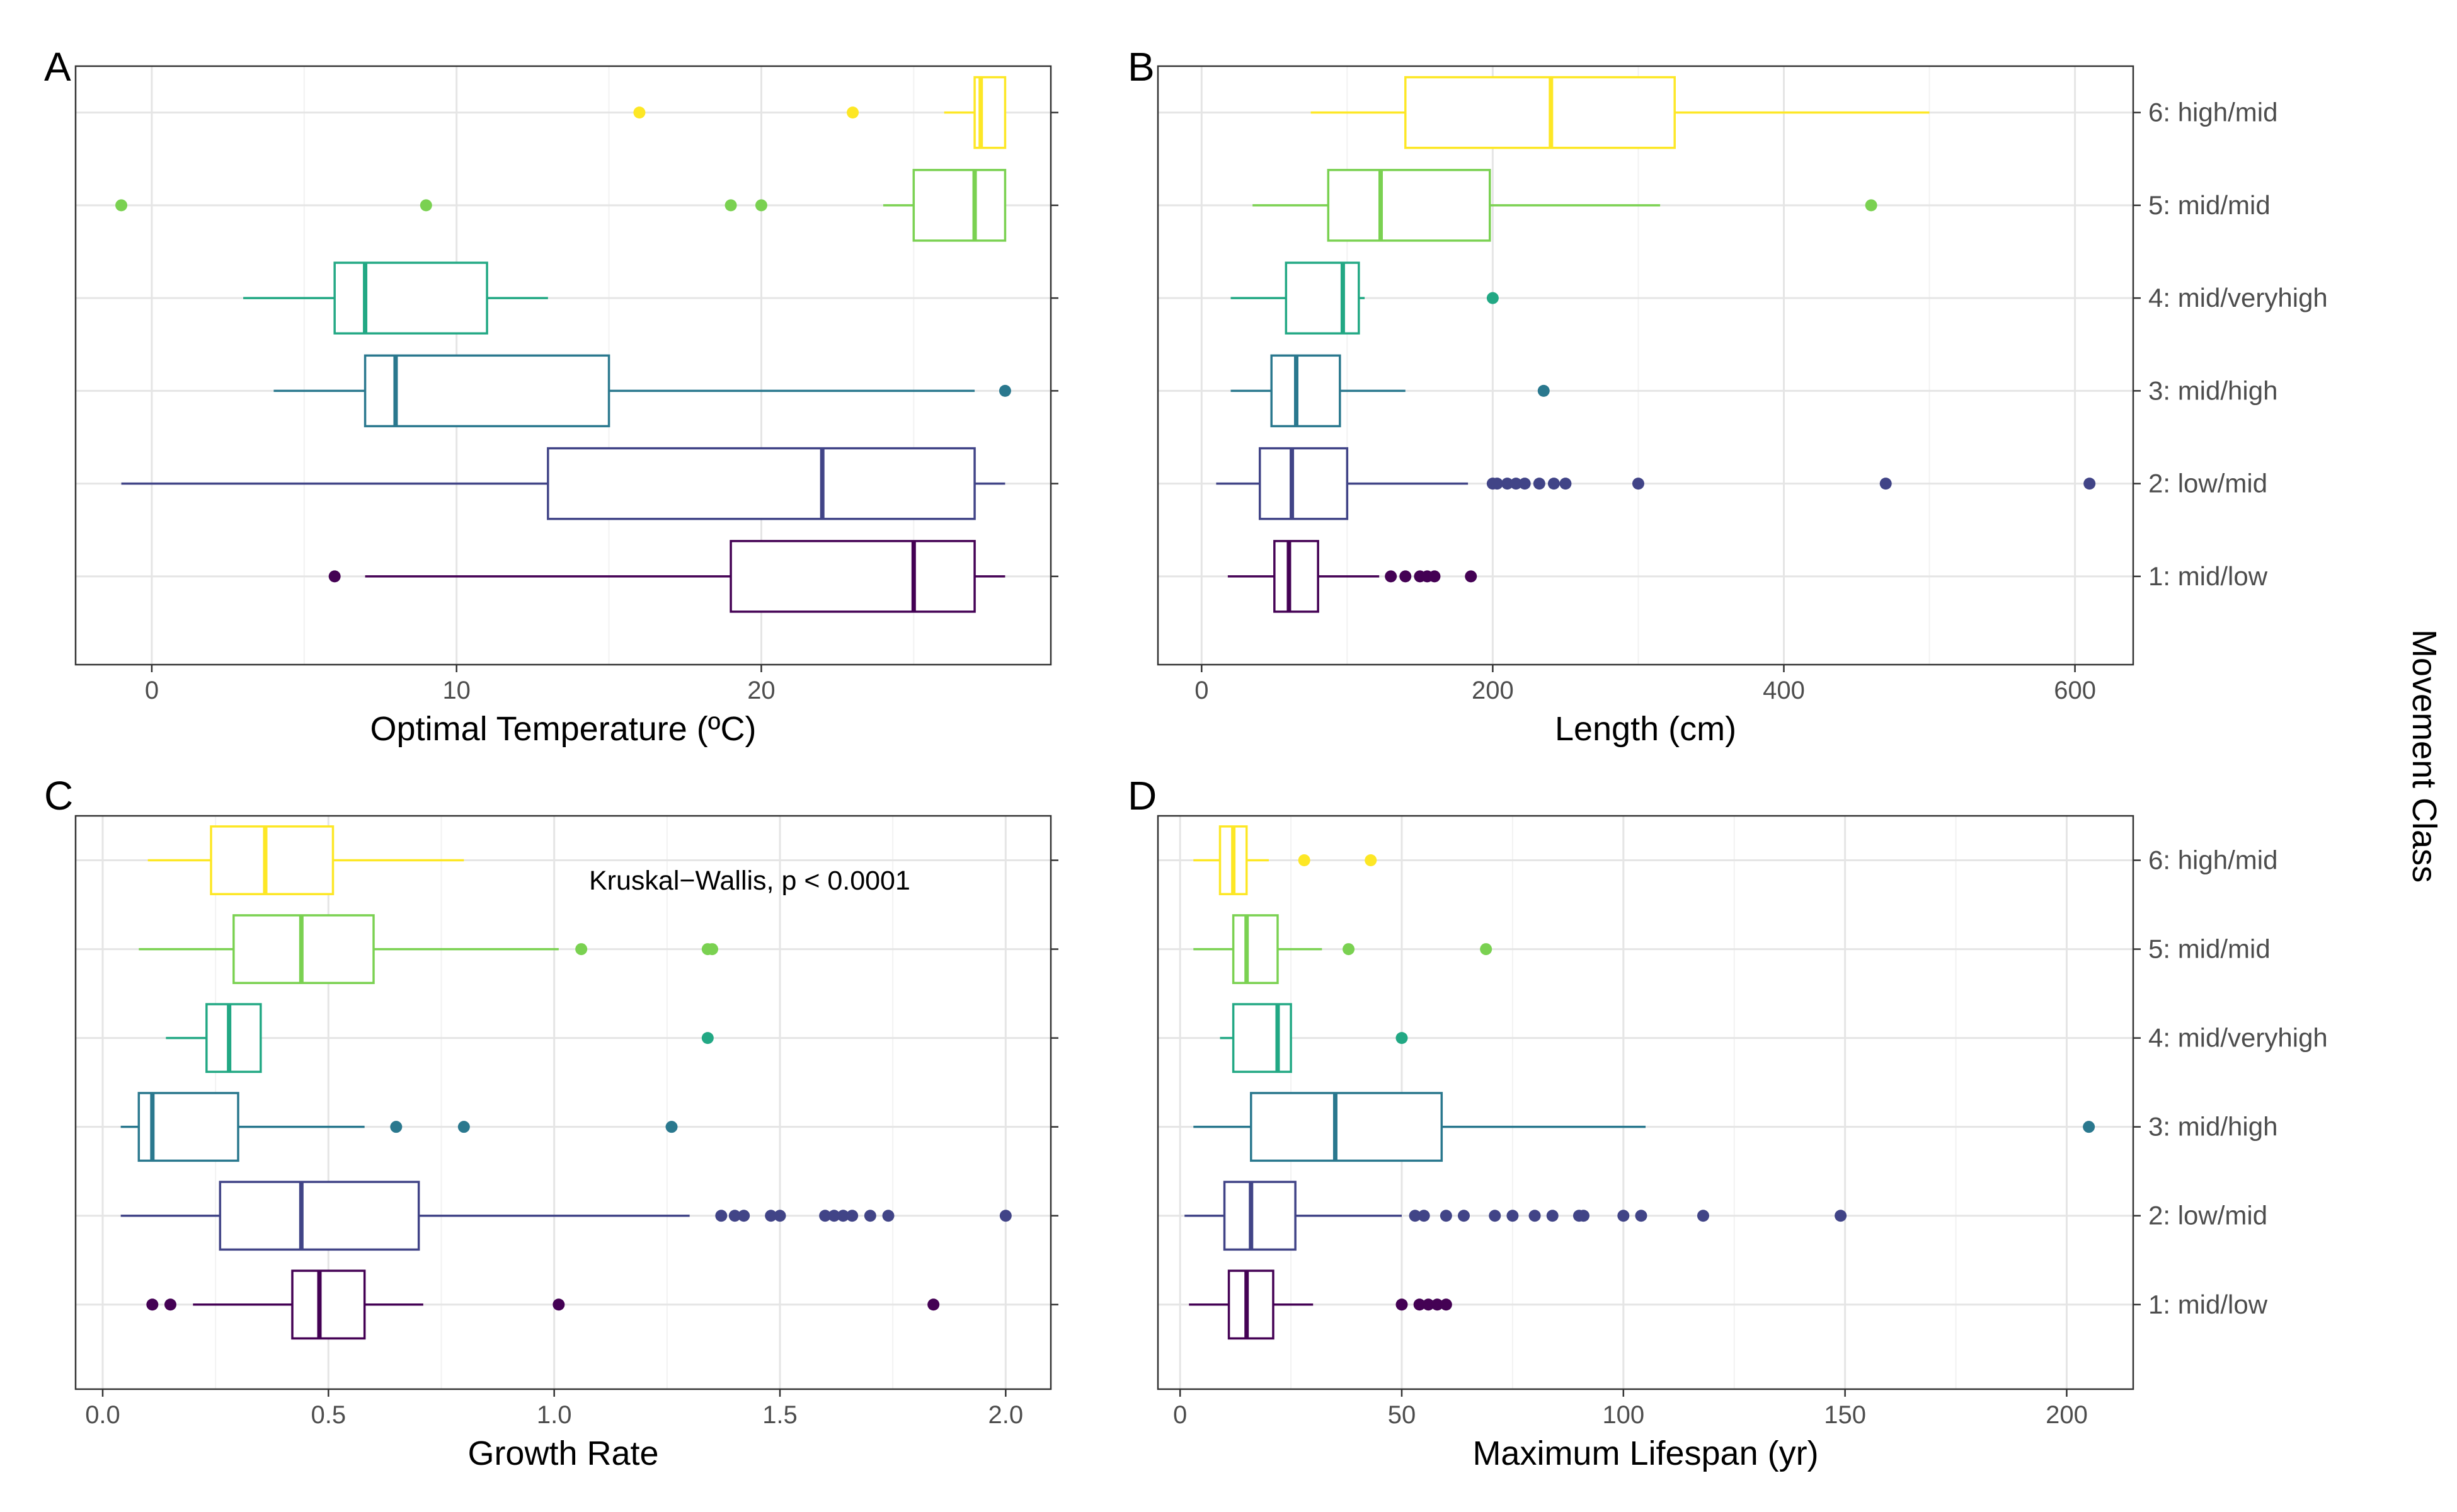 This screenshot has height=1512, width=2457. What do you see at coordinates (2212, 860) in the screenshot?
I see `category-label: 6: high/mid` at bounding box center [2212, 860].